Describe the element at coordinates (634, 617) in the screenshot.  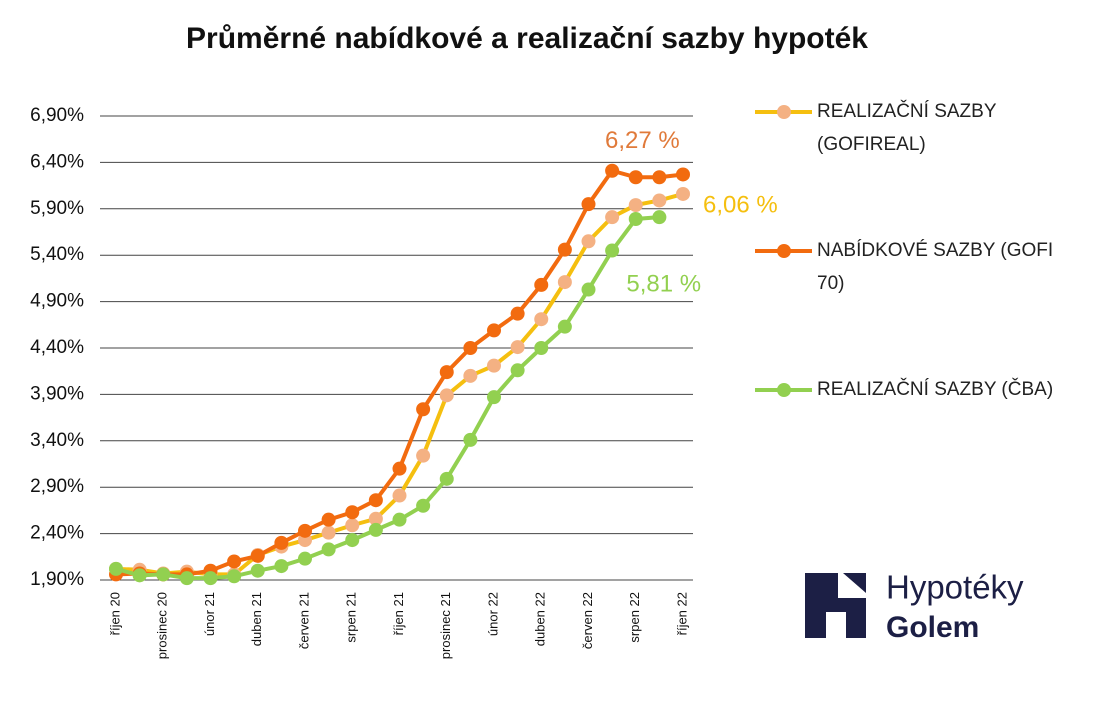
I see `x-tick-label: srpen 22` at that location.